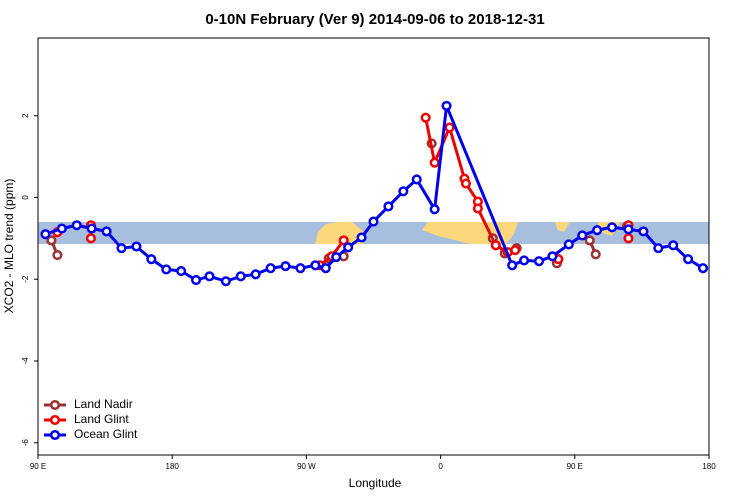 Image resolution: width=750 pixels, height=500 pixels. What do you see at coordinates (103, 404) in the screenshot?
I see `legend-label: Land Nadir` at bounding box center [103, 404].